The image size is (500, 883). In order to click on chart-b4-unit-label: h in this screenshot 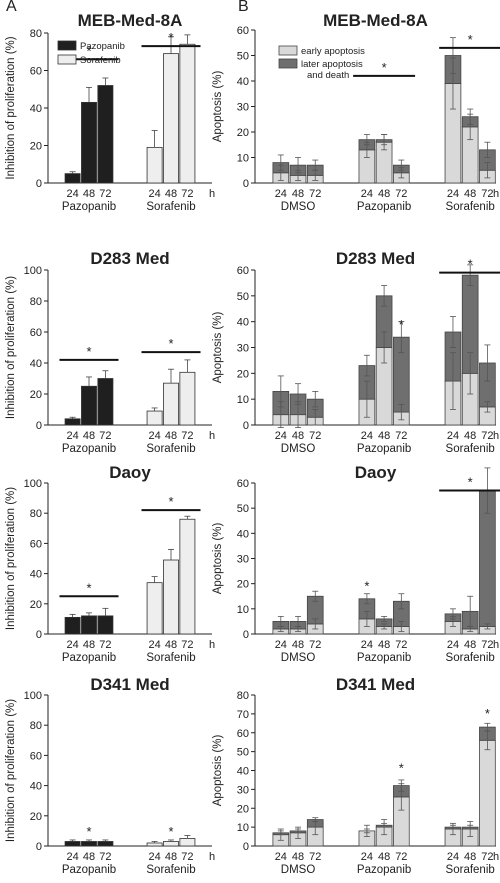, I will do `click(496, 857)`.